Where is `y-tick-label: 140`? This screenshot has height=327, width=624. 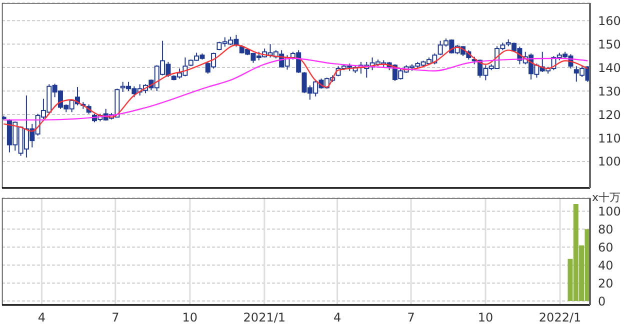
y-tick-label: 140 is located at coordinates (609, 67).